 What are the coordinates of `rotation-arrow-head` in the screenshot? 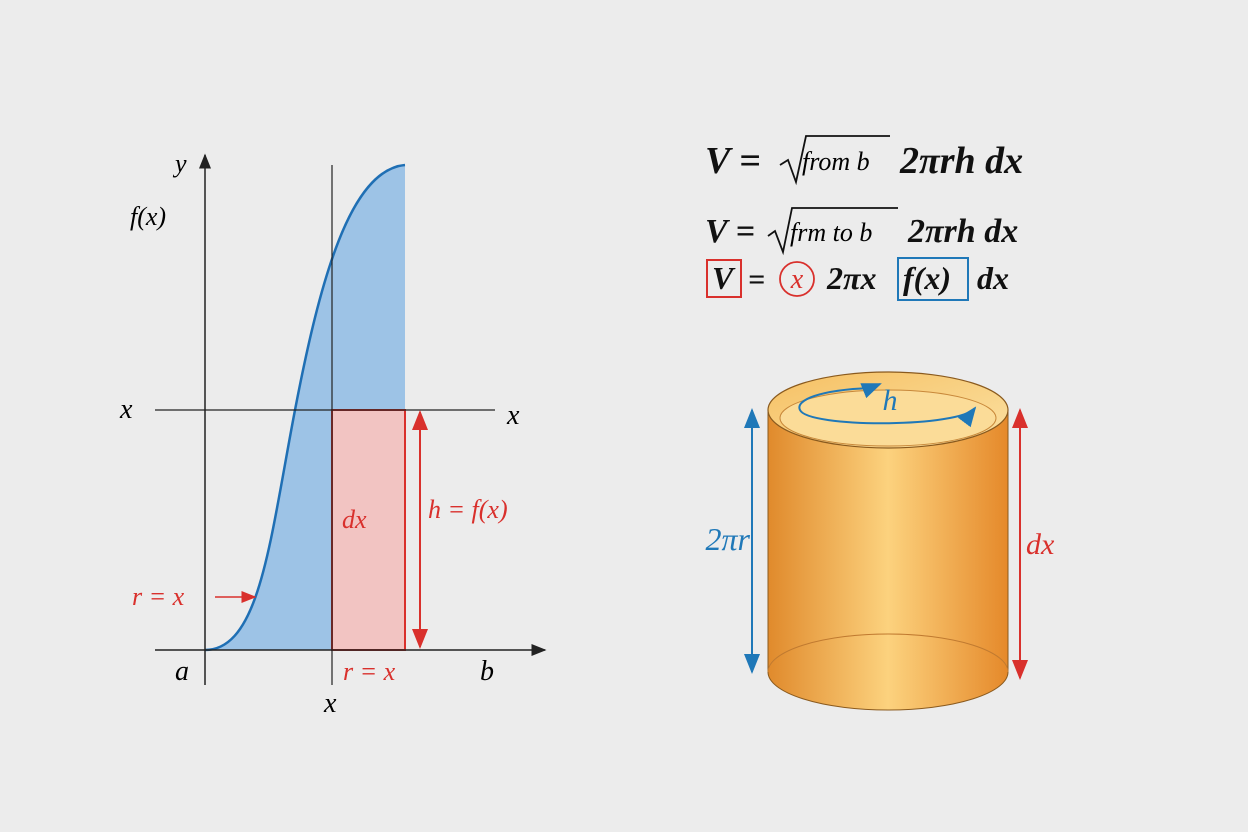 It's located at (871, 391).